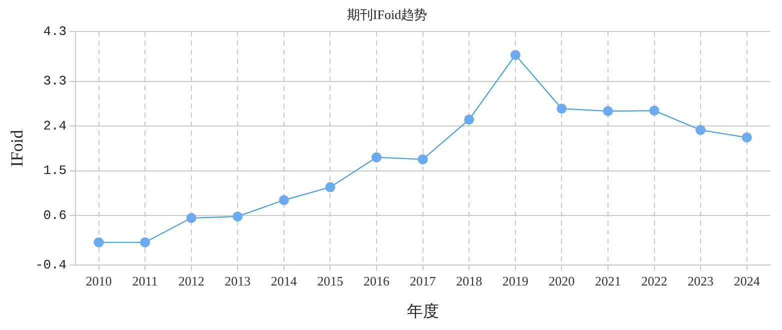 This screenshot has height=330, width=782. Describe the element at coordinates (654, 280) in the screenshot. I see `x-tick-label: 2022` at that location.